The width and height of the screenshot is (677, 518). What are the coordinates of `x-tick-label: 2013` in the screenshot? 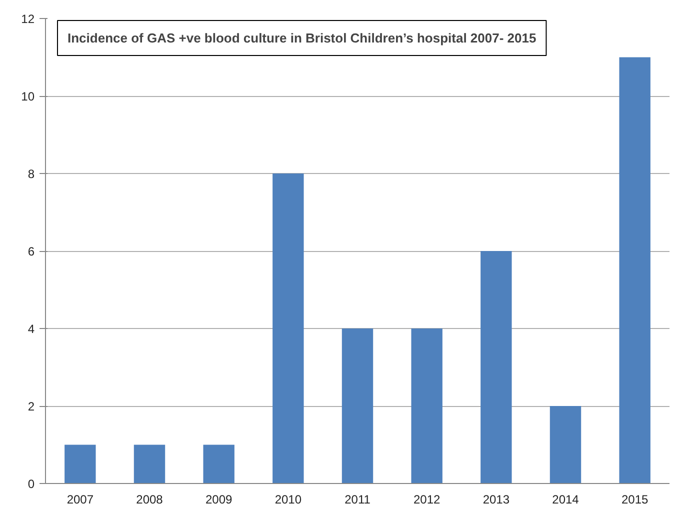 It's located at (496, 499).